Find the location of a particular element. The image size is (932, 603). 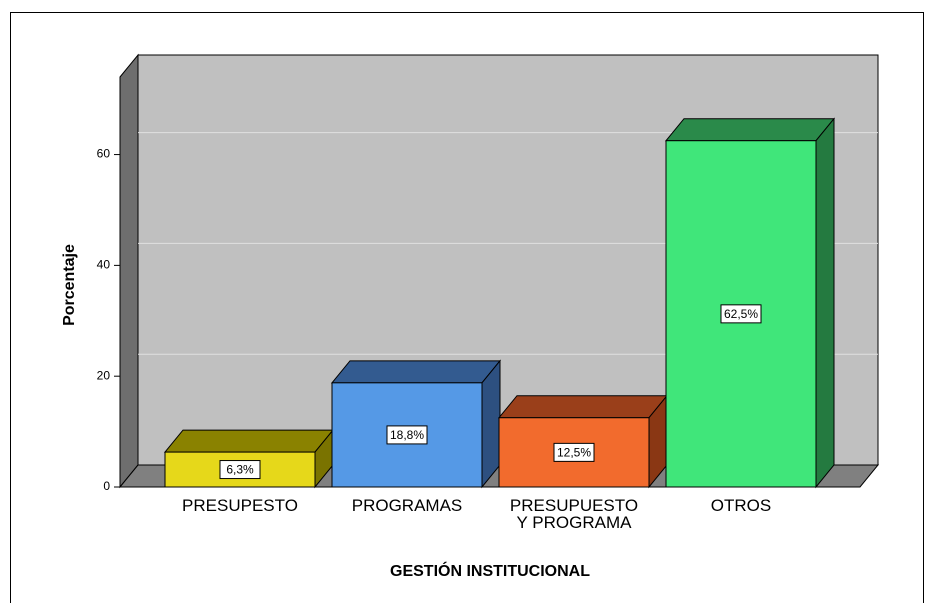

y-axis-title: Porcentaje is located at coordinates (69, 285).